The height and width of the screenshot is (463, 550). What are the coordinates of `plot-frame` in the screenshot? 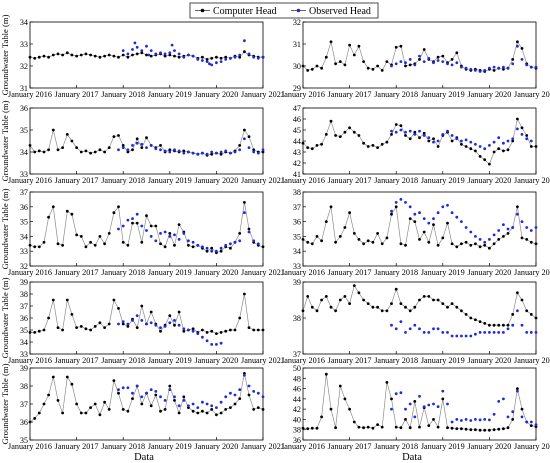 It's located at (146, 229).